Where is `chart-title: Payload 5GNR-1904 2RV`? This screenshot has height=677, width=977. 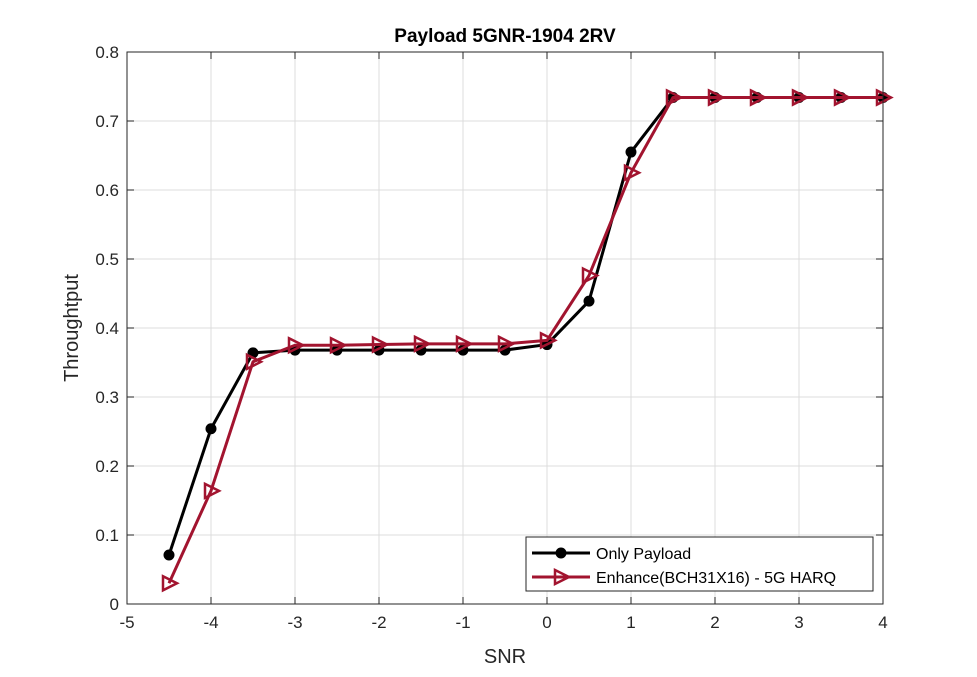 chart-title: Payload 5GNR-1904 2RV is located at coordinates (505, 36).